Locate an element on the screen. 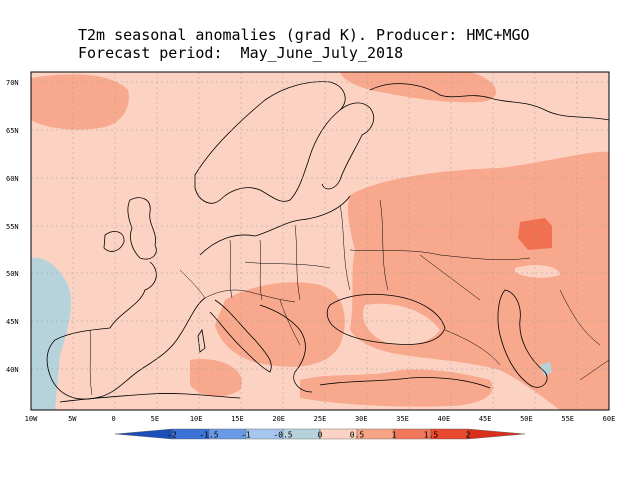 The image size is (640, 480). anomaly-region-cool is located at coordinates (51, 333).